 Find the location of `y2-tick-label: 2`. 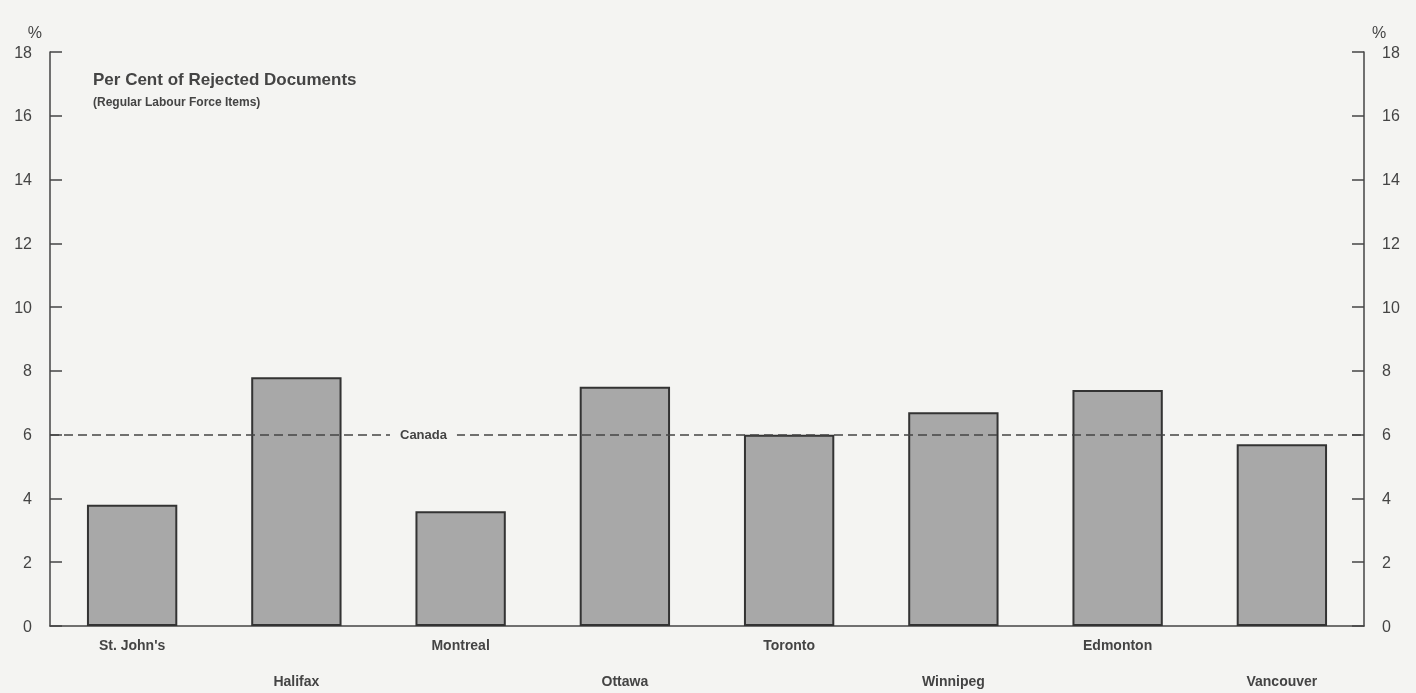

y2-tick-label: 2 is located at coordinates (1386, 562).